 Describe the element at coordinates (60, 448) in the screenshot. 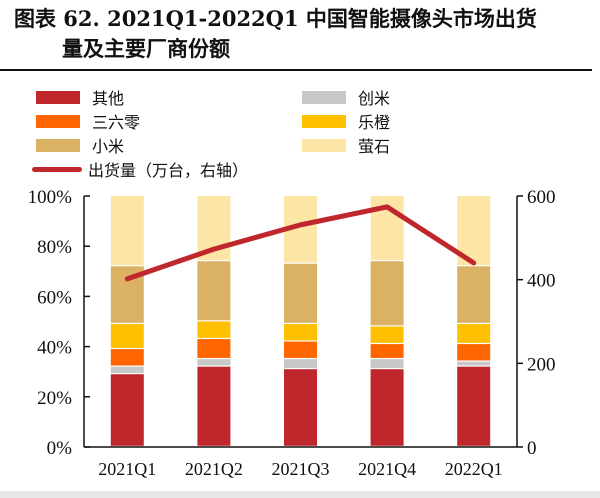

I see `left-tick-label: 0%` at that location.